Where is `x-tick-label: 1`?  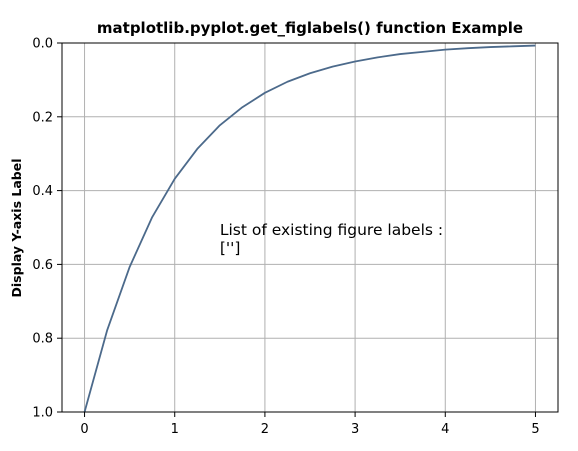
x-tick-label: 1 is located at coordinates (175, 429).